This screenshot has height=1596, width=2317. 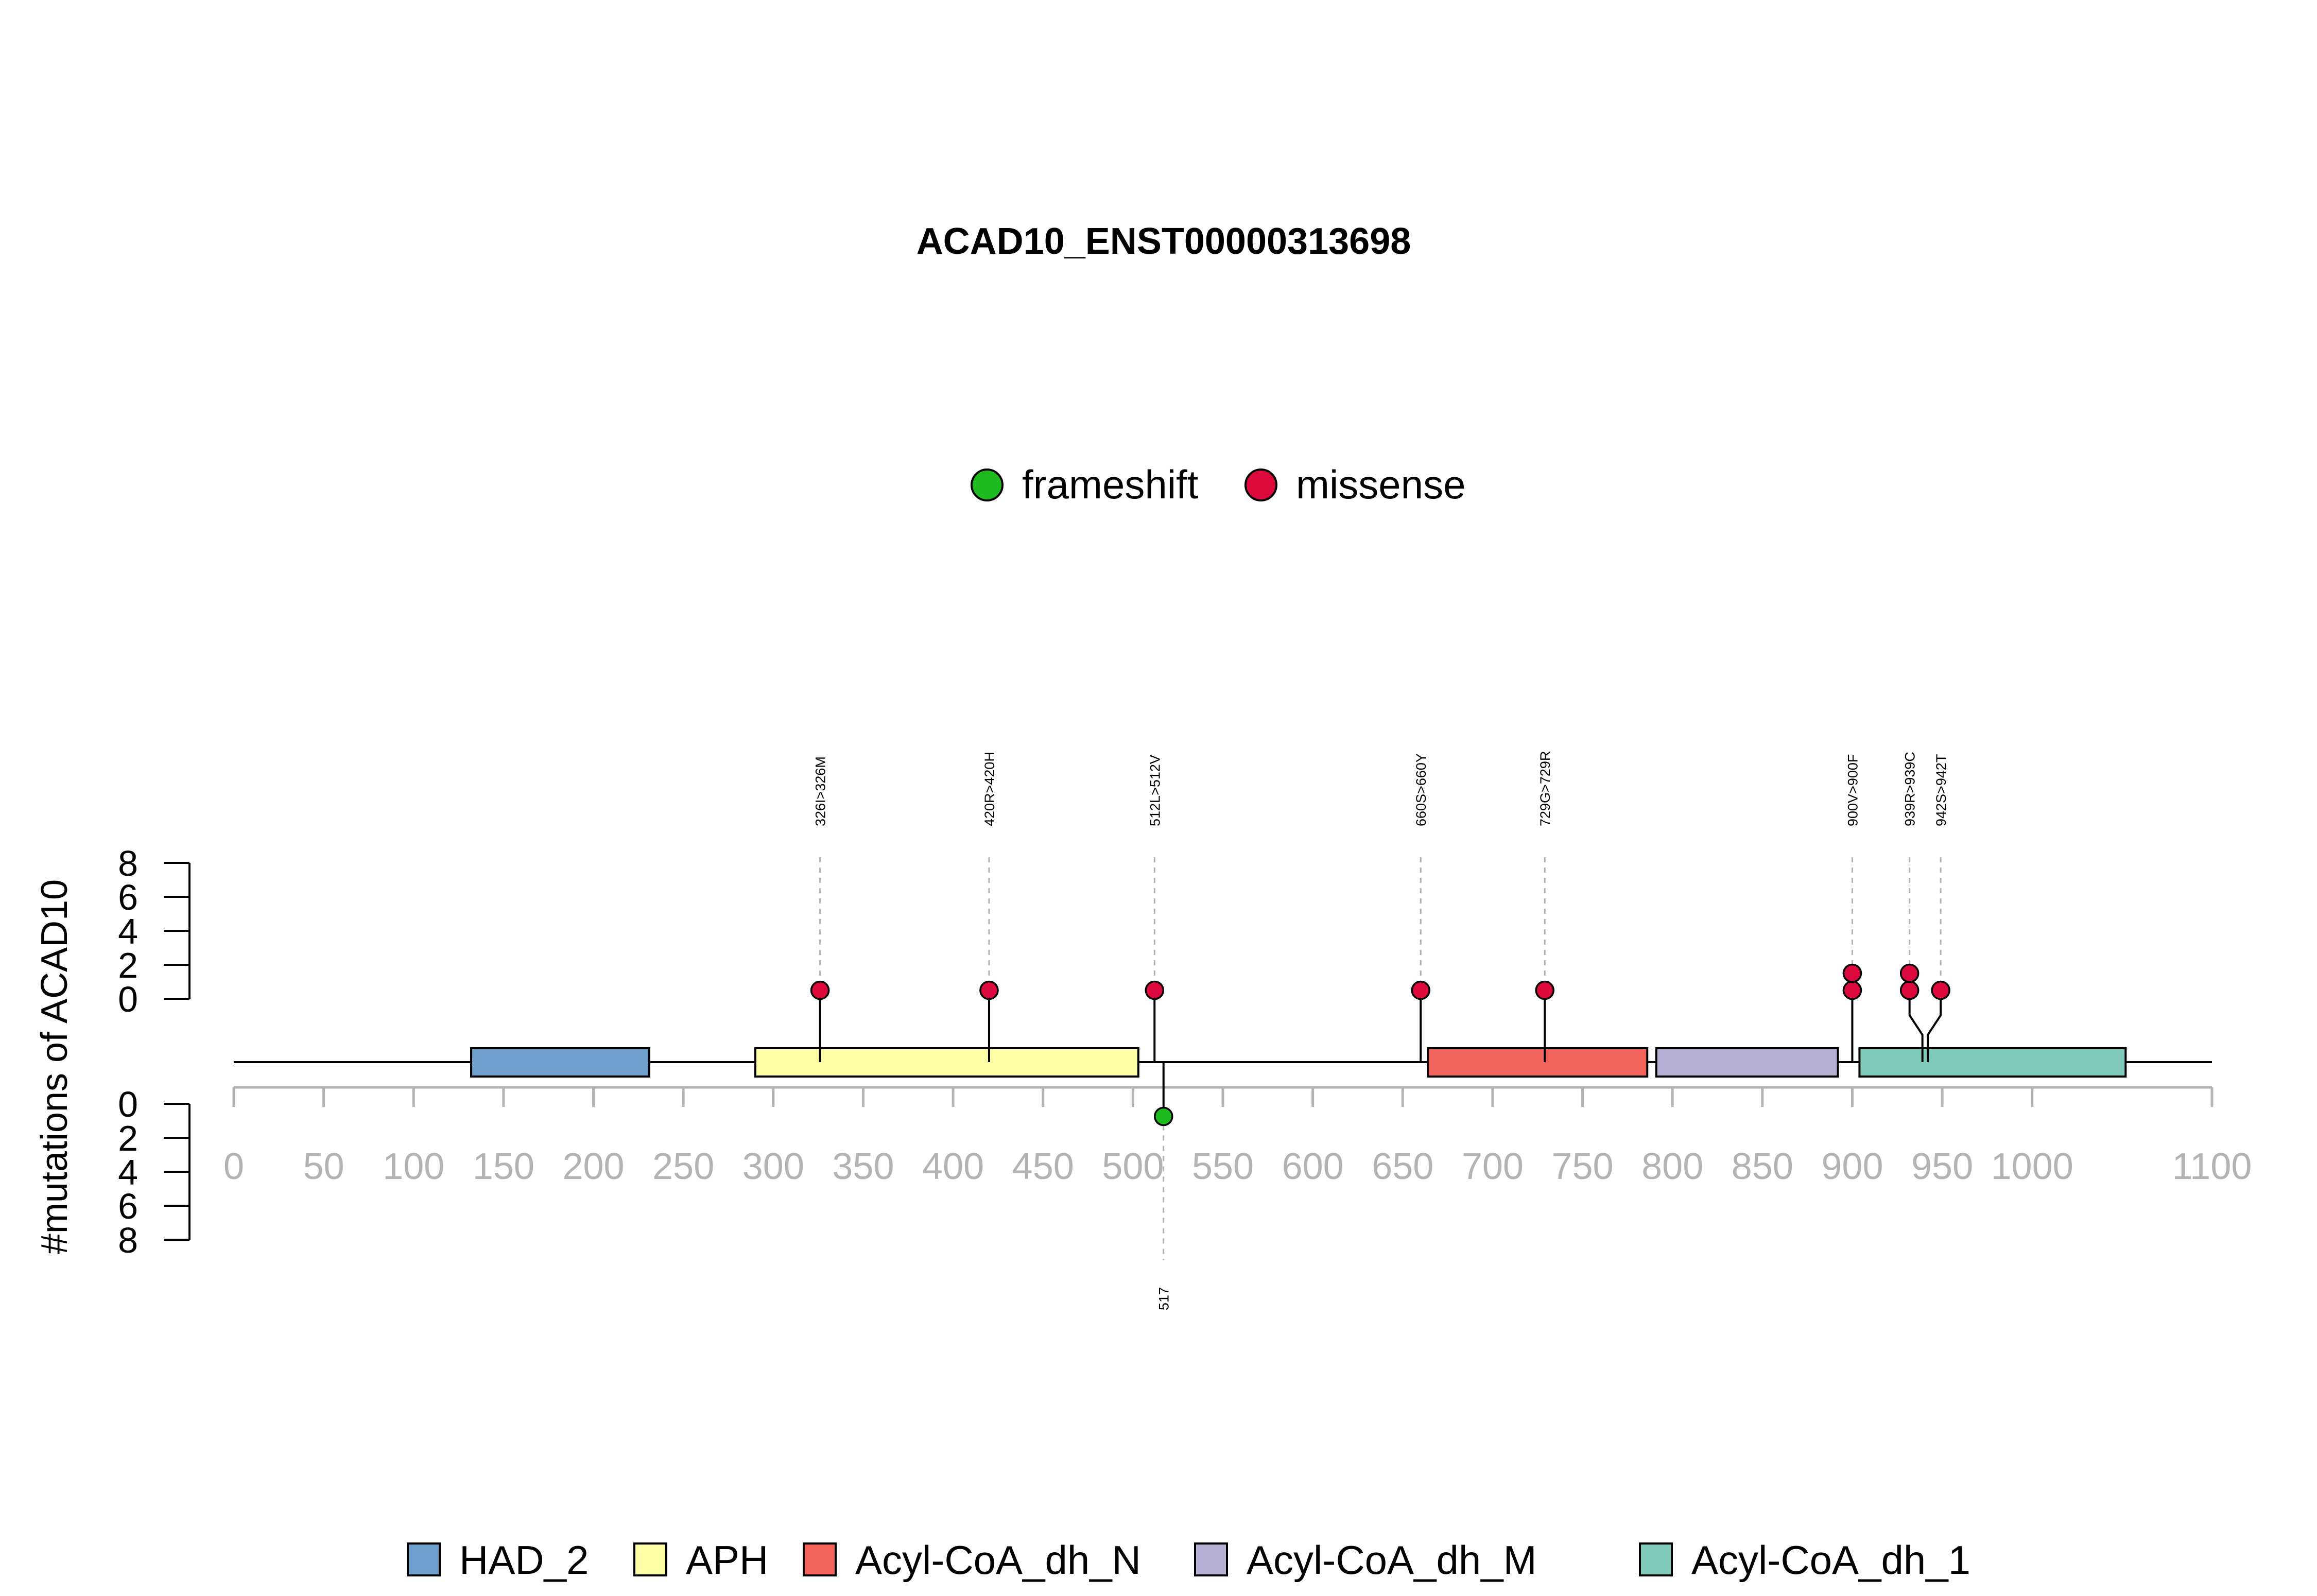 I want to click on y-tick-label-bottom: 2, so click(x=128, y=1138).